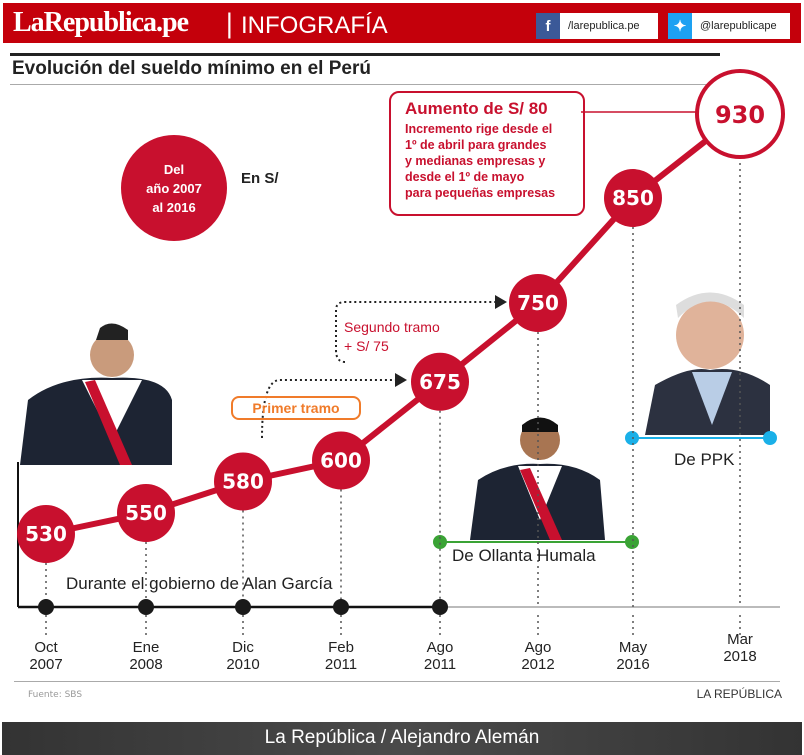 The width and height of the screenshot is (804, 755). What do you see at coordinates (440, 542) in the screenshot?
I see `humala-start-dot` at bounding box center [440, 542].